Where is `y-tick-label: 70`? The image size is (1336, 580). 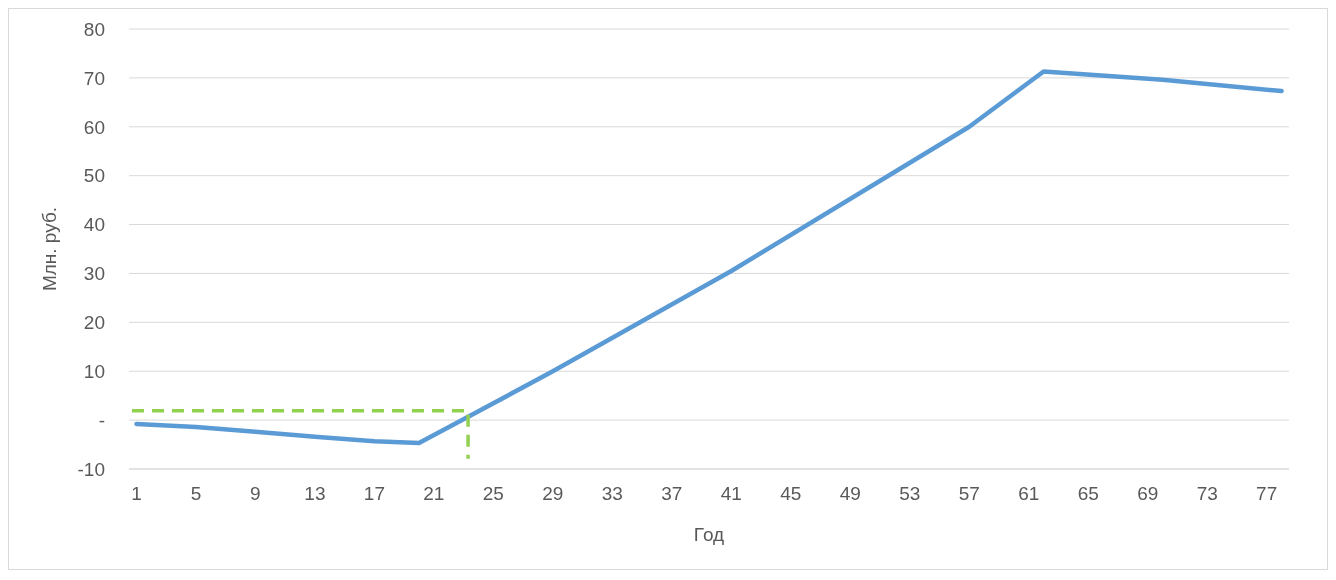 y-tick-label: 70 is located at coordinates (94, 78).